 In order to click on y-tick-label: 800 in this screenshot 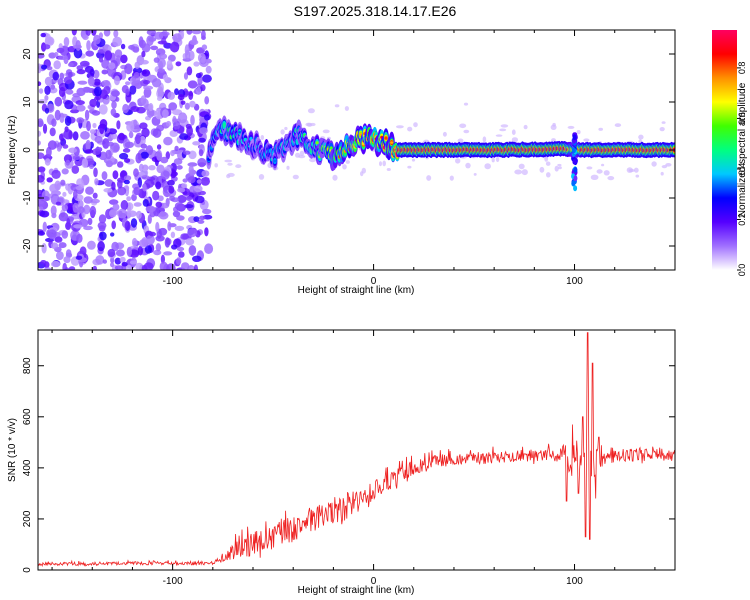, I will do `click(27, 365)`.